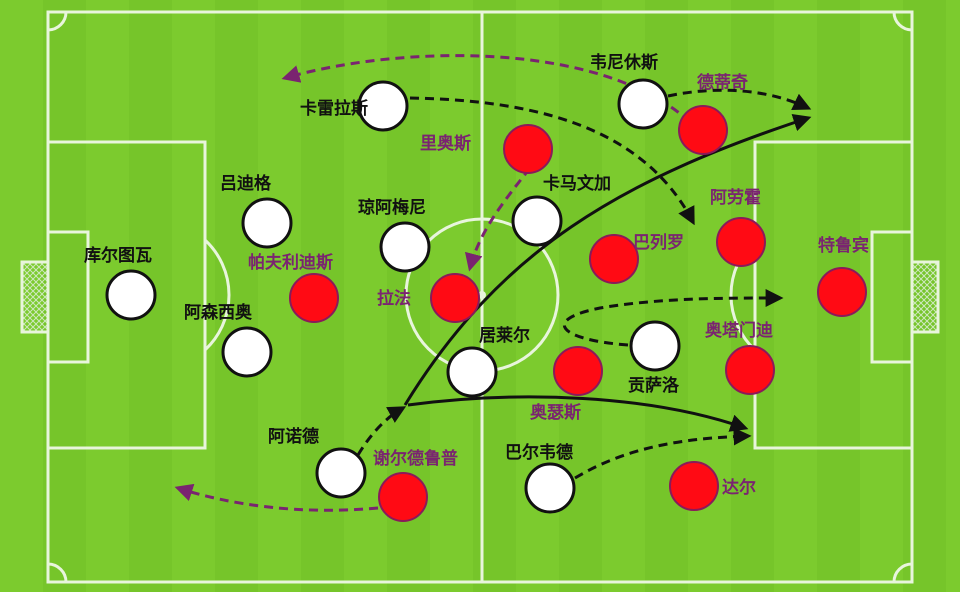  Describe the element at coordinates (290, 262) in the screenshot. I see `away-player-name: 帕夫利迪斯` at that location.